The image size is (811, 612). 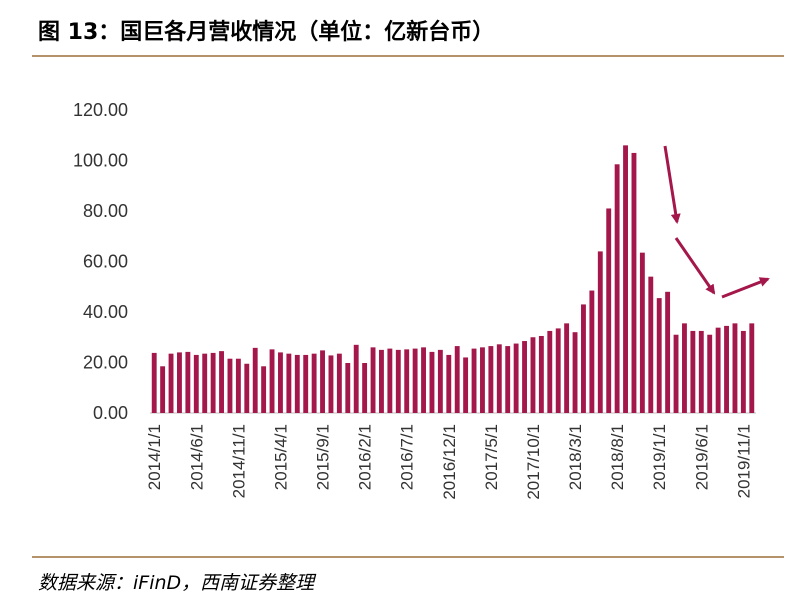 I want to click on bar-2014/5/1, so click(x=188, y=382).